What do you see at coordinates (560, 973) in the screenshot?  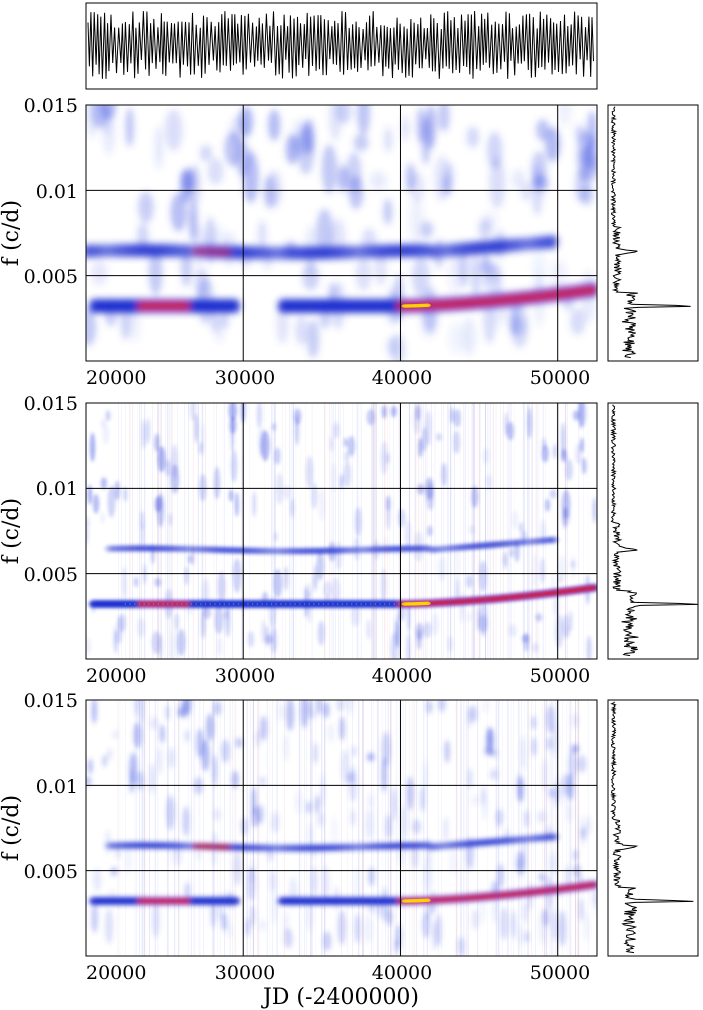 I see `xtick-50000: 50000` at bounding box center [560, 973].